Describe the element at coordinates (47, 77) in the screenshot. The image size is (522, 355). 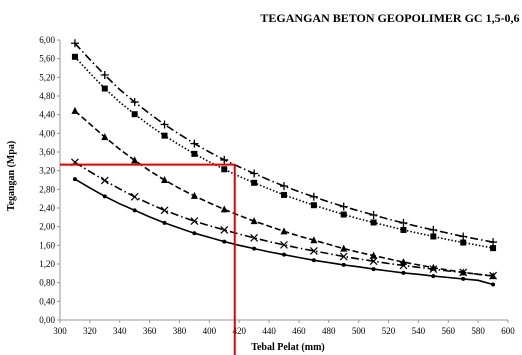
I see `y-tick-label: 5,20` at that location.